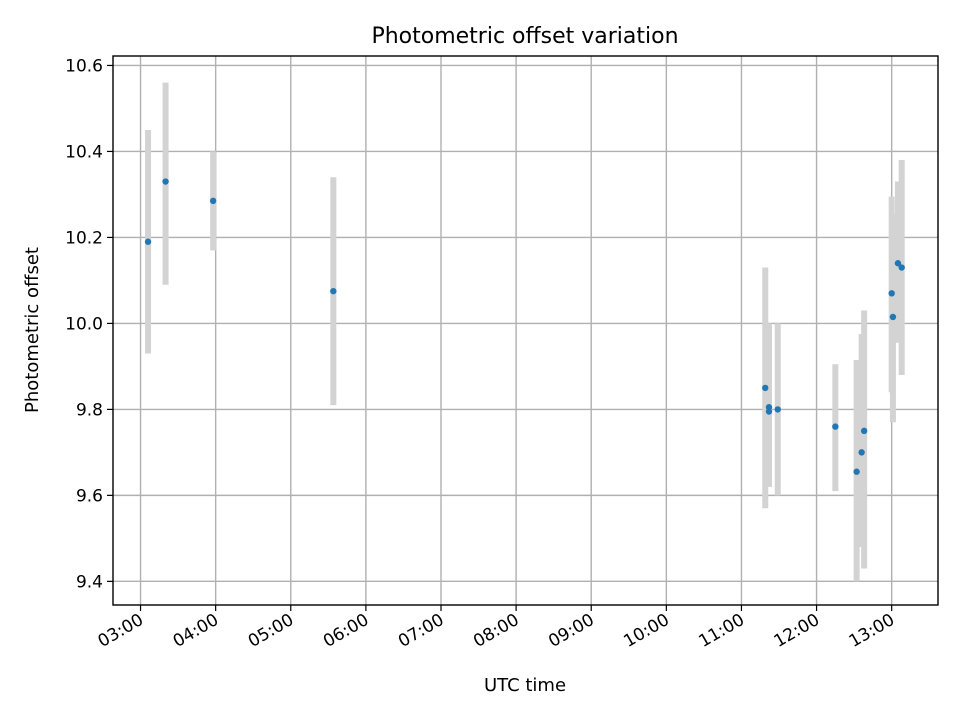 This screenshot has width=960, height=720. Describe the element at coordinates (121, 631) in the screenshot. I see `x-tick-label: 03:00` at that location.